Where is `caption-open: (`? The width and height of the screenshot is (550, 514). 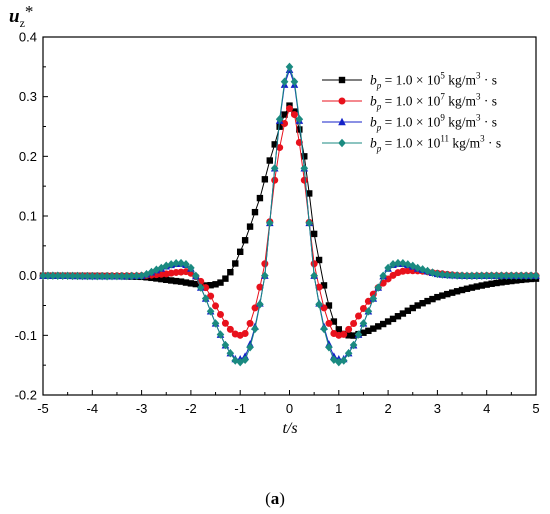
caption-open: ( is located at coordinates (268, 498).